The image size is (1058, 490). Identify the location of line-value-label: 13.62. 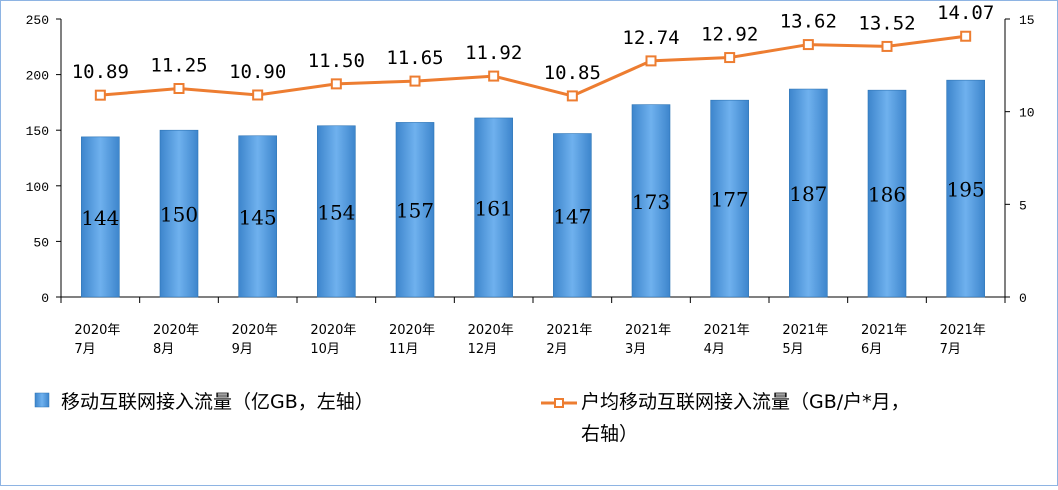
(808, 22).